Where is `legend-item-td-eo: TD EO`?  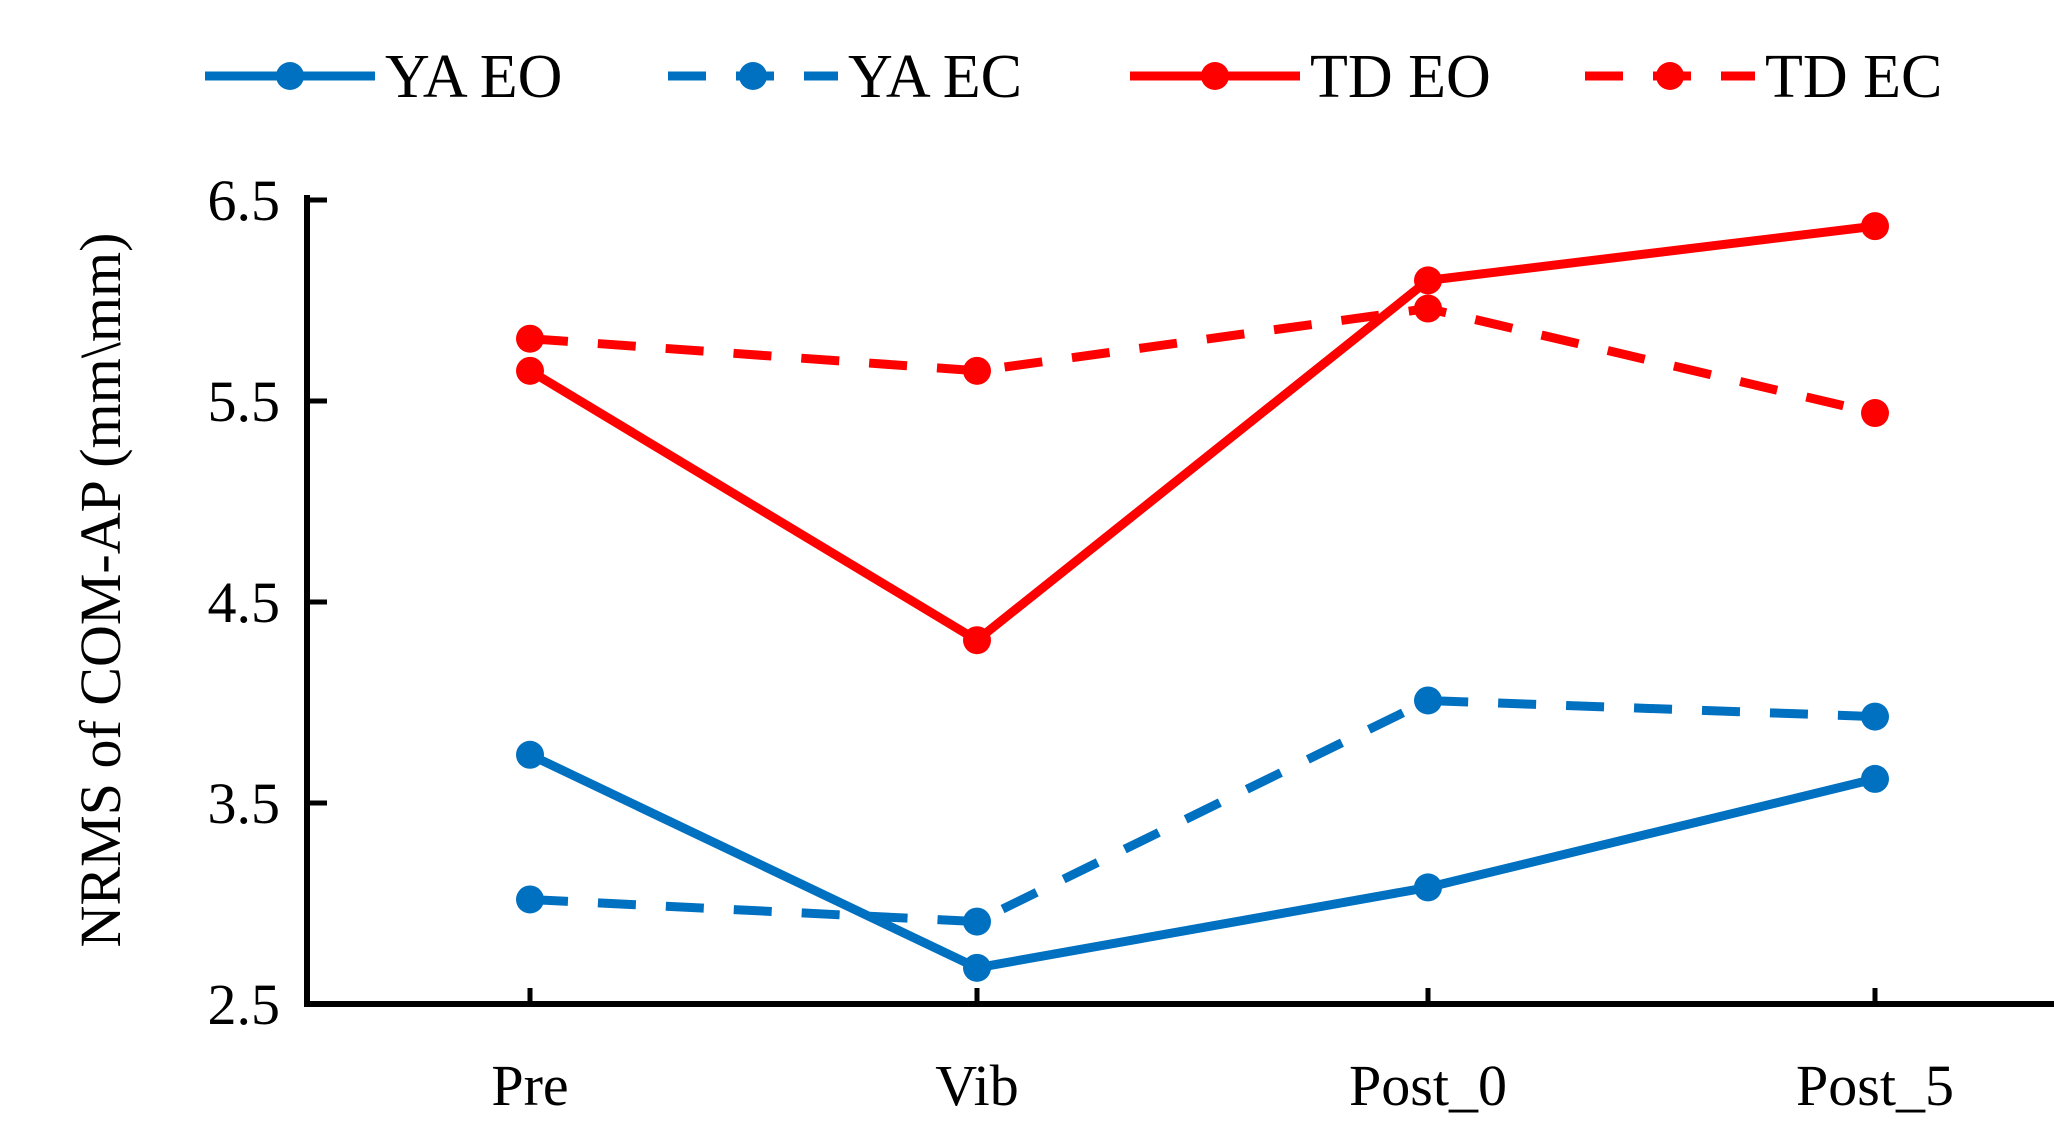
legend-item-td-eo: TD EO is located at coordinates (1310, 77).